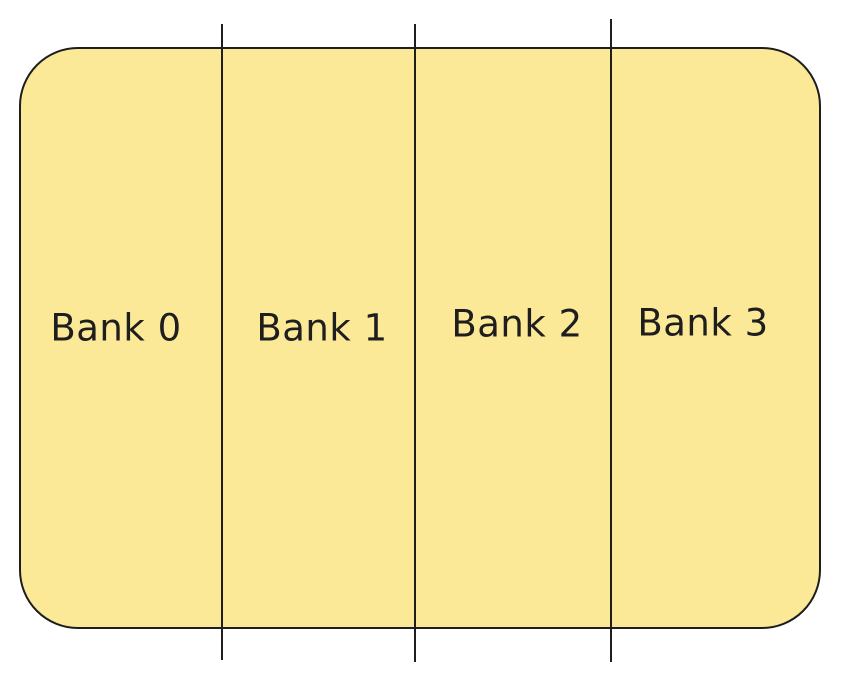 This screenshot has height=682, width=841. I want to click on bank-1-label: Bank 1, so click(321, 328).